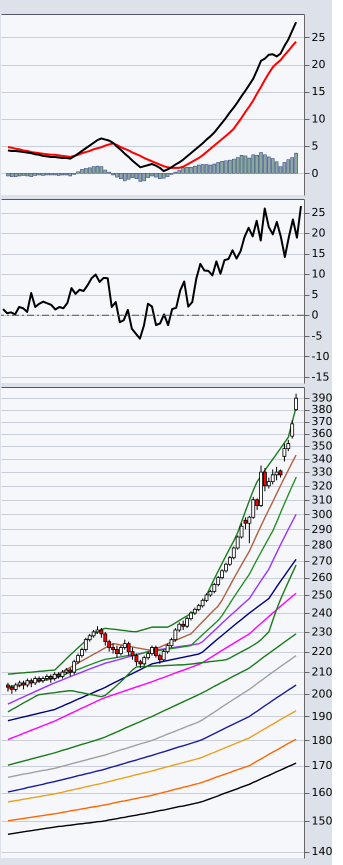 The height and width of the screenshot is (865, 343). Describe the element at coordinates (322, 409) in the screenshot. I see `y-tick-label: 380` at that location.